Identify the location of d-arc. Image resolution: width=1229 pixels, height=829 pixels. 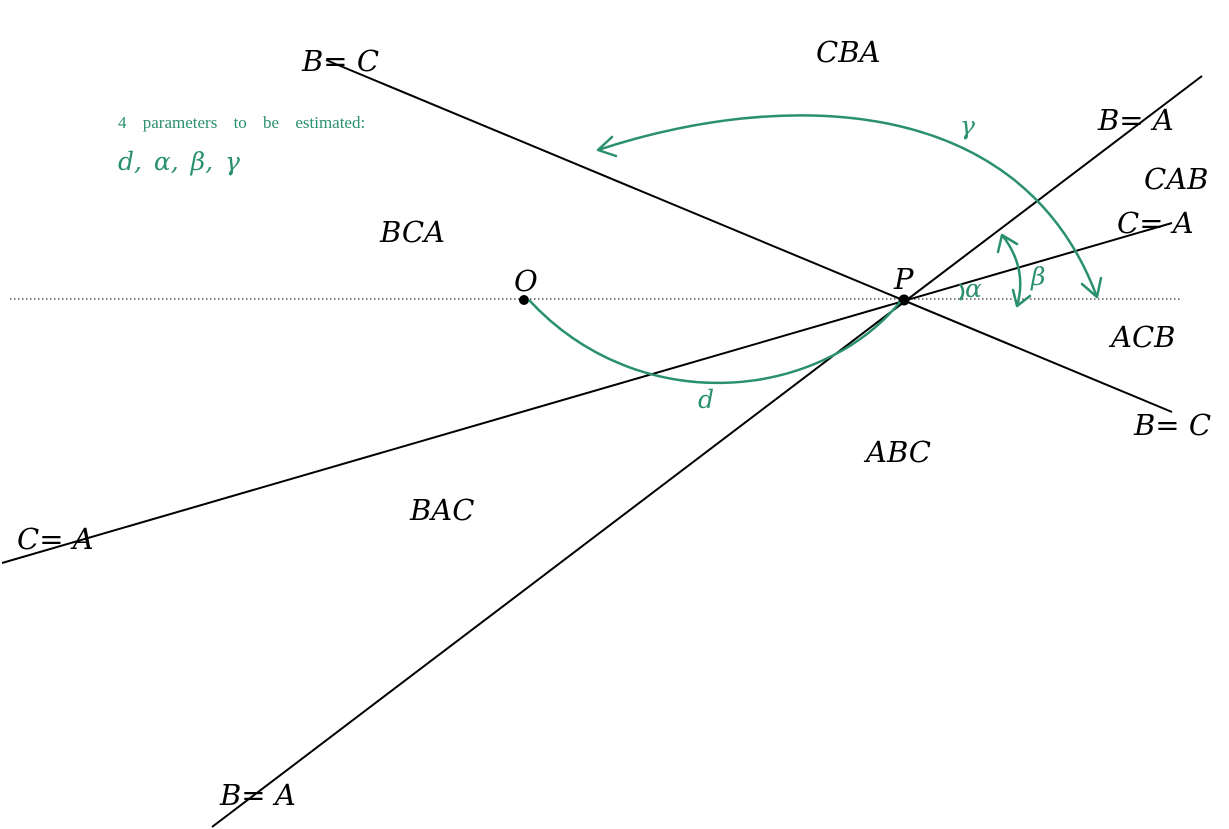
(714, 341).